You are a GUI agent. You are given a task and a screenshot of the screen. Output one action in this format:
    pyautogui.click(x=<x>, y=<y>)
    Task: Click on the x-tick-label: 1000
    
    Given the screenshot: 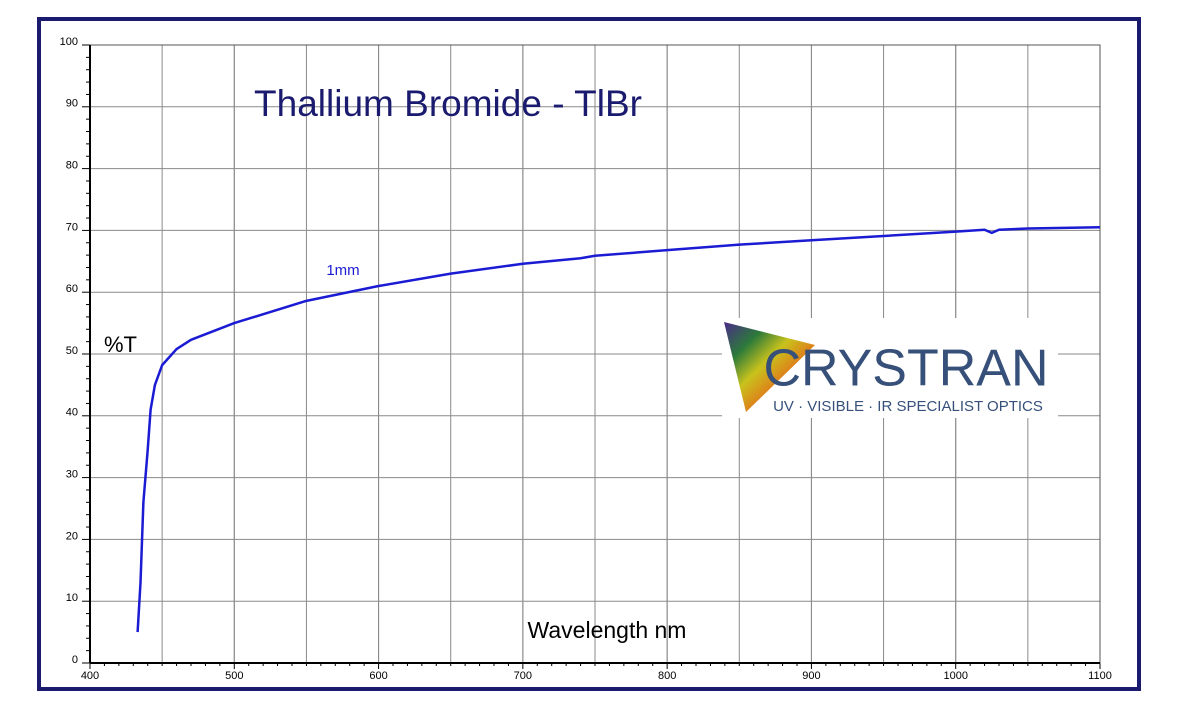 What is the action you would take?
    pyautogui.click(x=955, y=676)
    